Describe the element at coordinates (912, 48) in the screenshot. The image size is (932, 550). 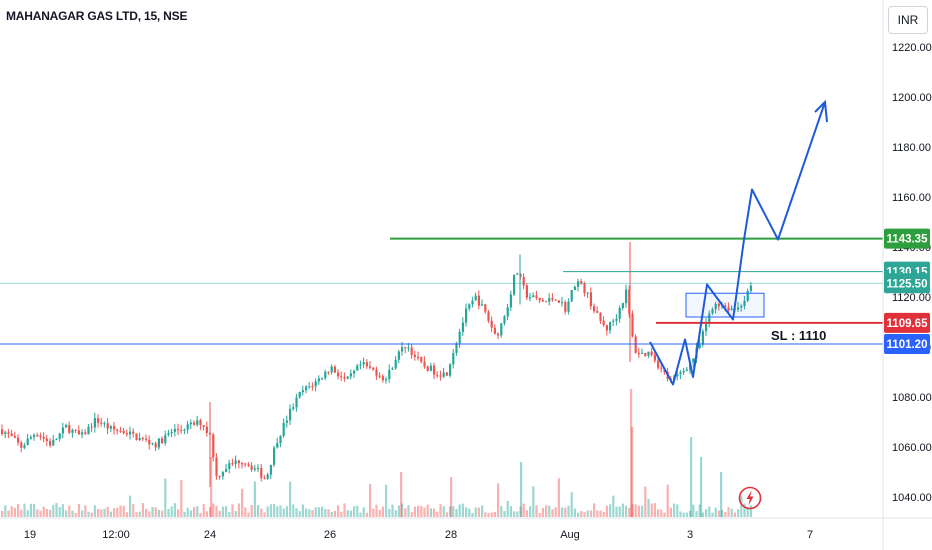
I see `y-tick-label: 1220.00` at that location.